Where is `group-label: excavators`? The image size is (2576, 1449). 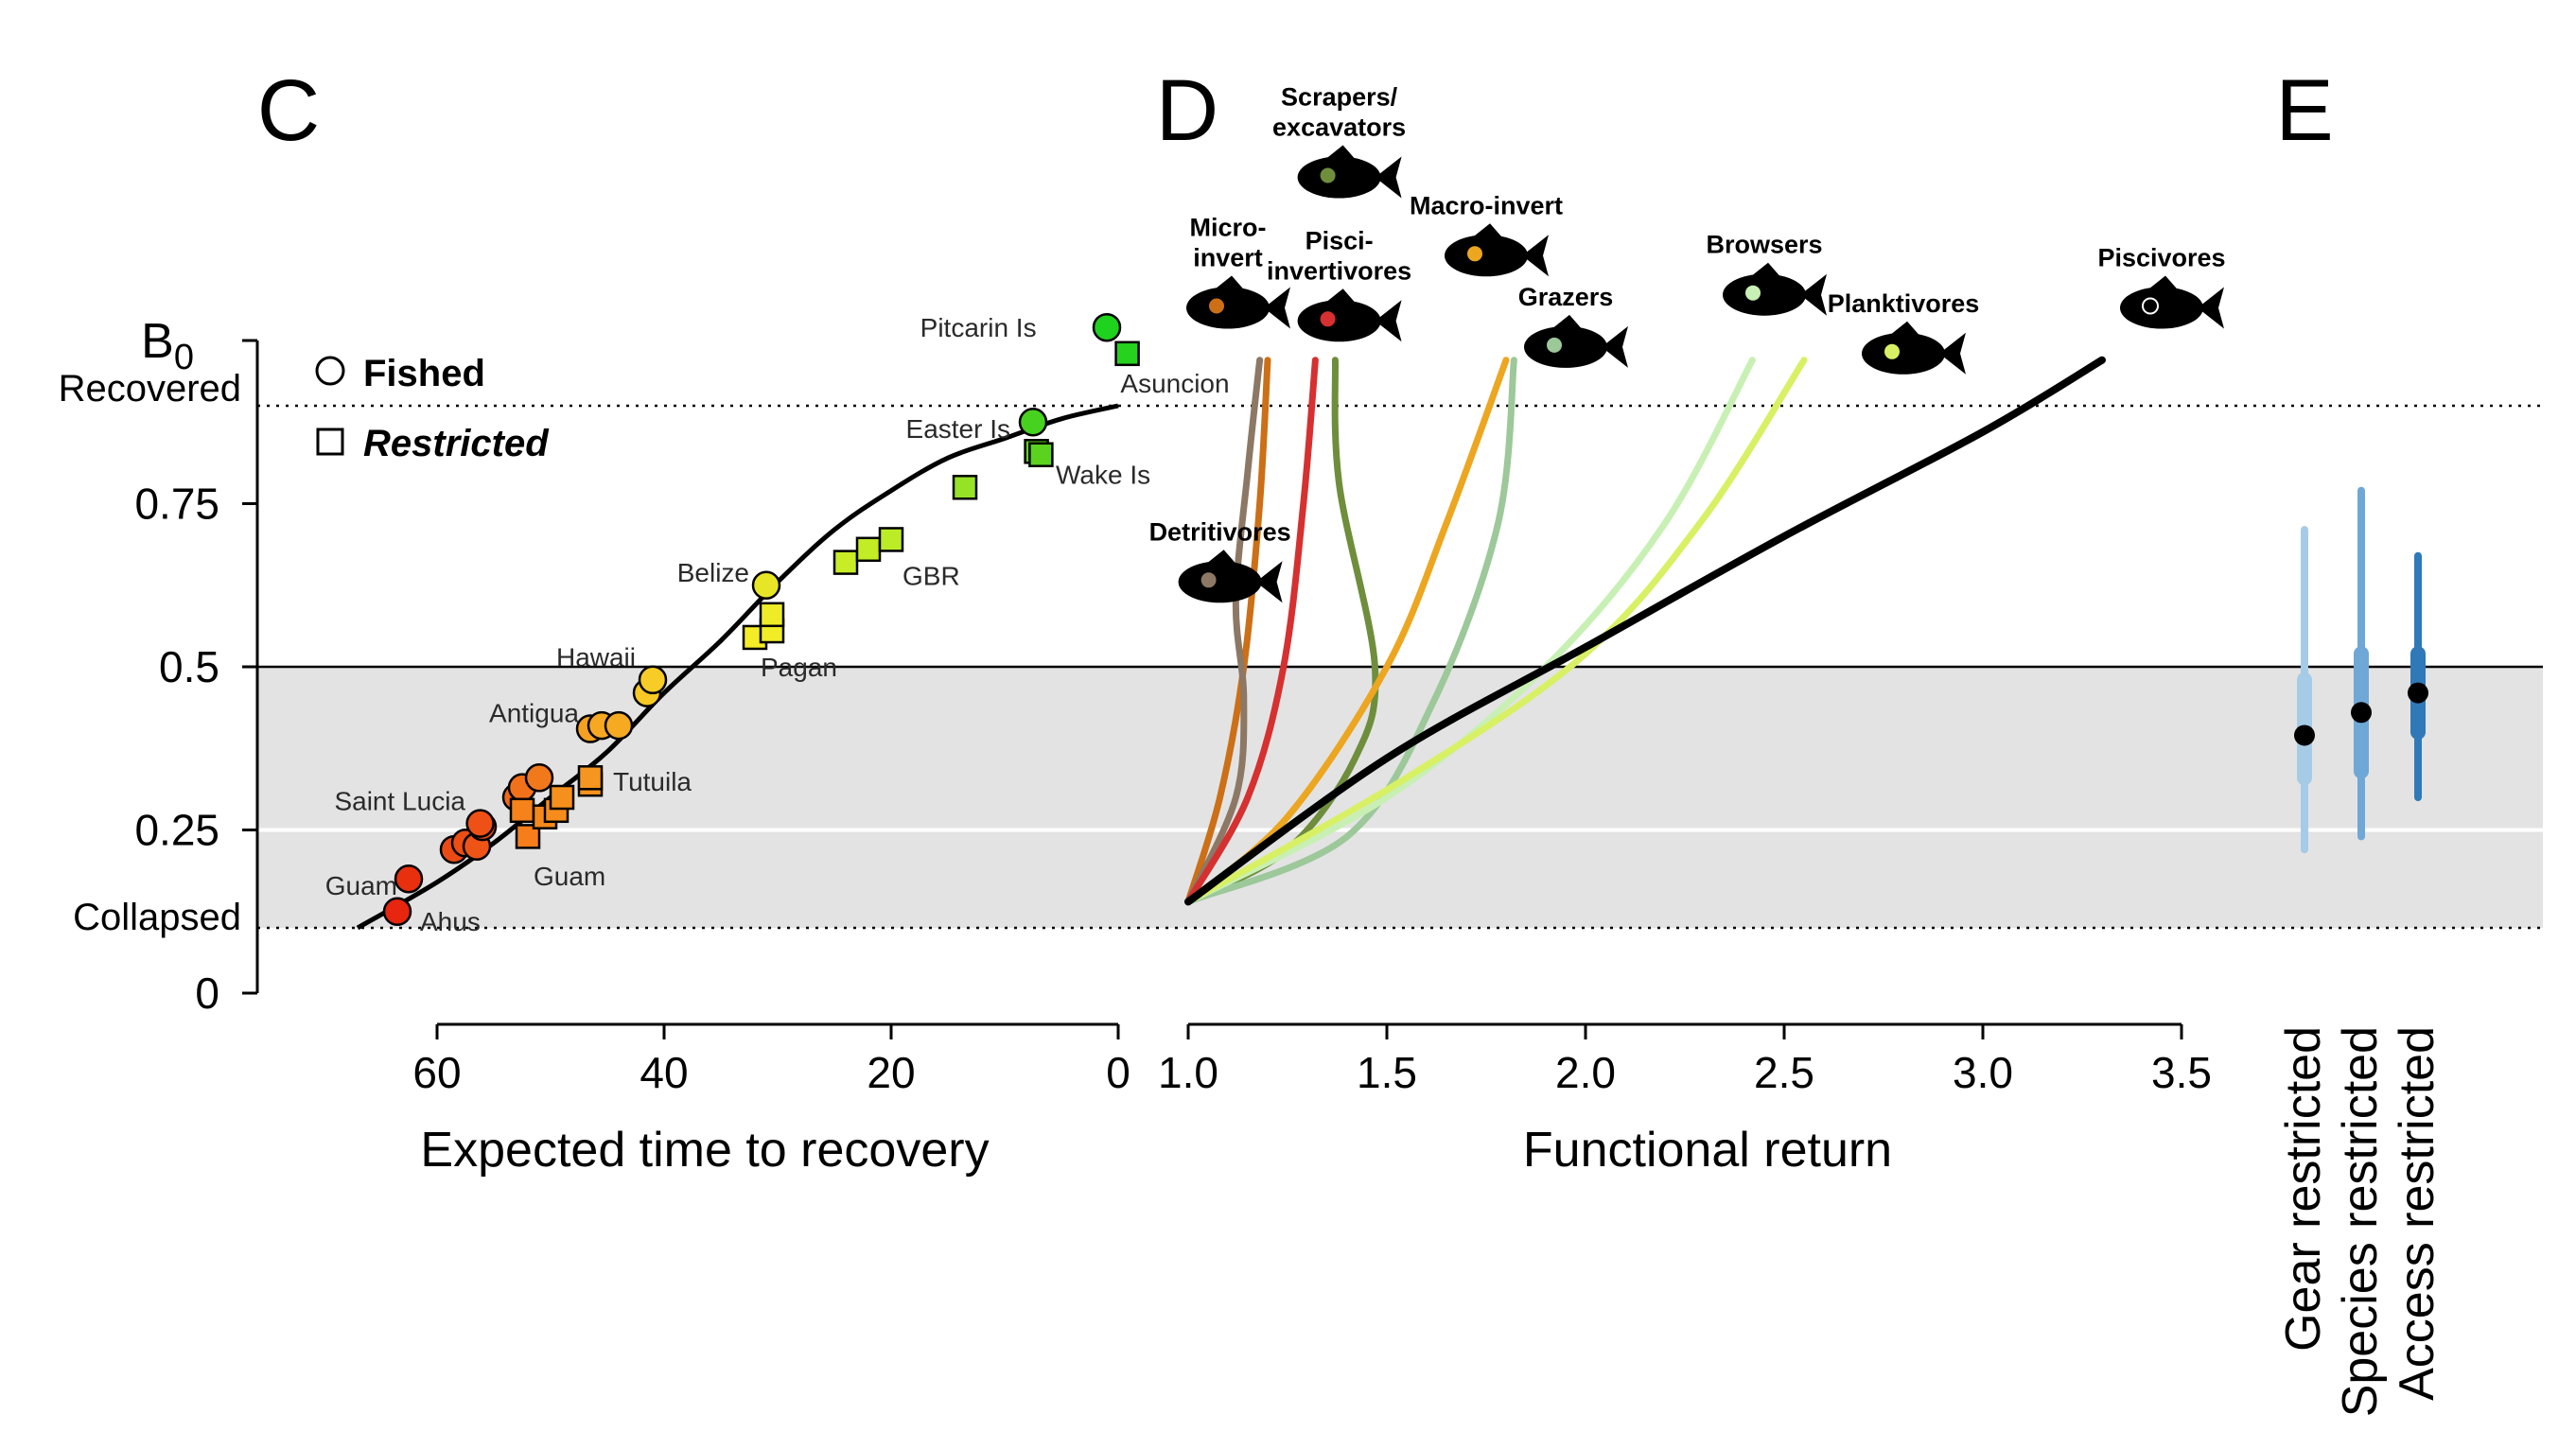
group-label: excavators is located at coordinates (1339, 127).